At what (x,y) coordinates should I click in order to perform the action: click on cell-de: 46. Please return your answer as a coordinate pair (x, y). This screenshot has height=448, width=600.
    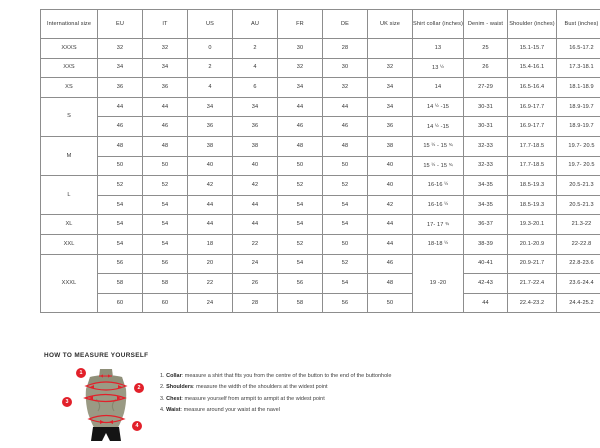
    Looking at the image, I should click on (345, 127).